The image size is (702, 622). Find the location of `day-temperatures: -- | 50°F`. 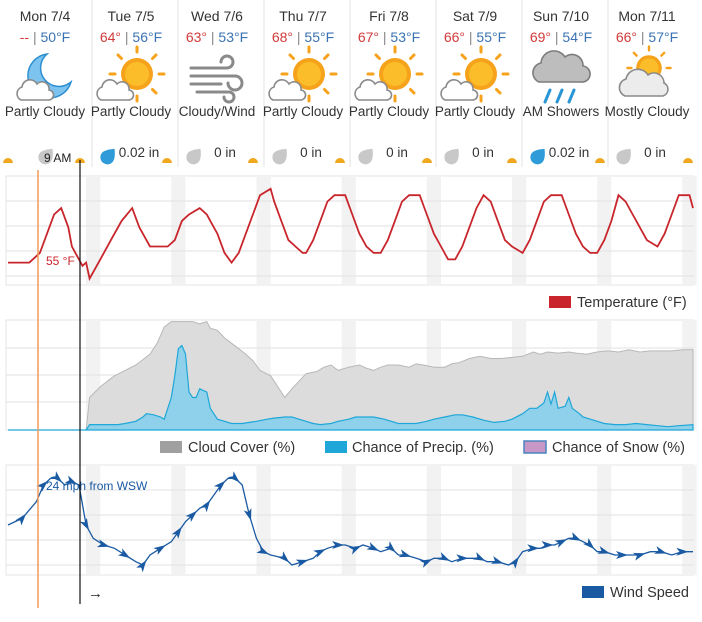

day-temperatures: -- | 50°F is located at coordinates (45, 37).